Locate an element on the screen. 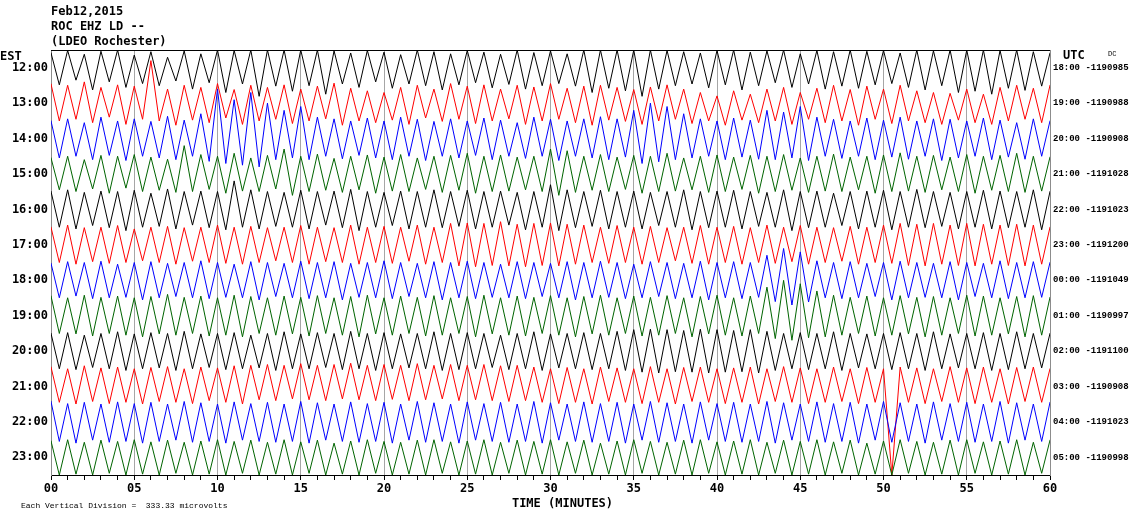 This screenshot has height=519, width=1130. x-tick-label: 50 is located at coordinates (883, 488).